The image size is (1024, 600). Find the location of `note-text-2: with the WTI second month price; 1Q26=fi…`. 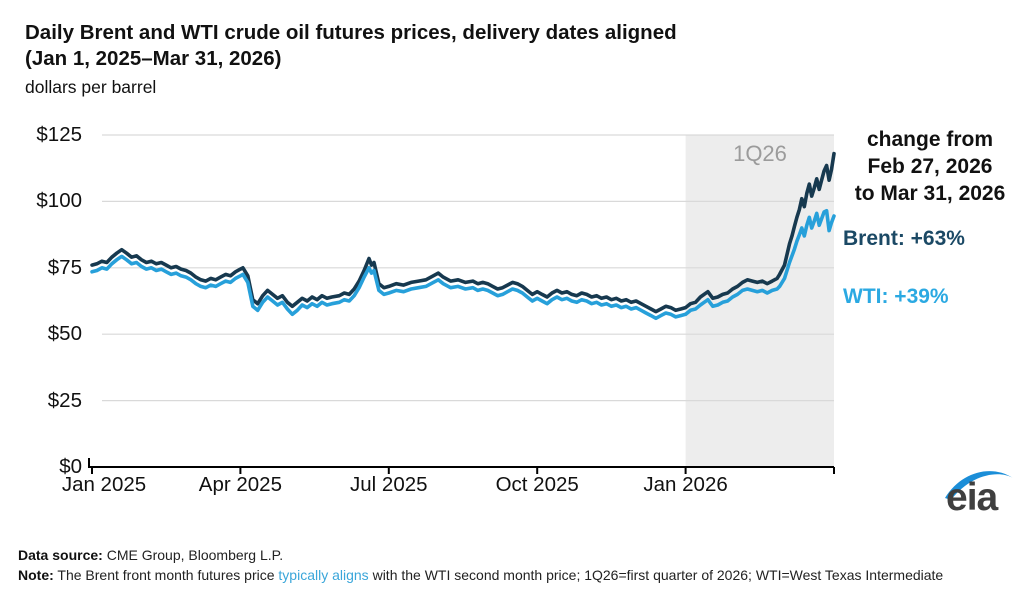

note-text-2: with the WTI second month price; 1Q26=fi… is located at coordinates (656, 575).